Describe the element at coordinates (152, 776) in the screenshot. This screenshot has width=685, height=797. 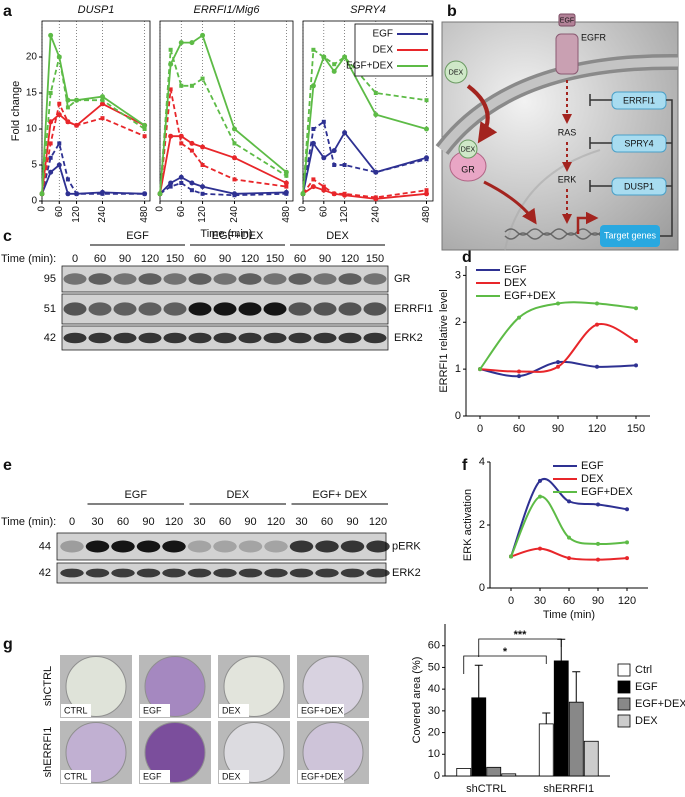
I see `image-caption: EGF` at that location.